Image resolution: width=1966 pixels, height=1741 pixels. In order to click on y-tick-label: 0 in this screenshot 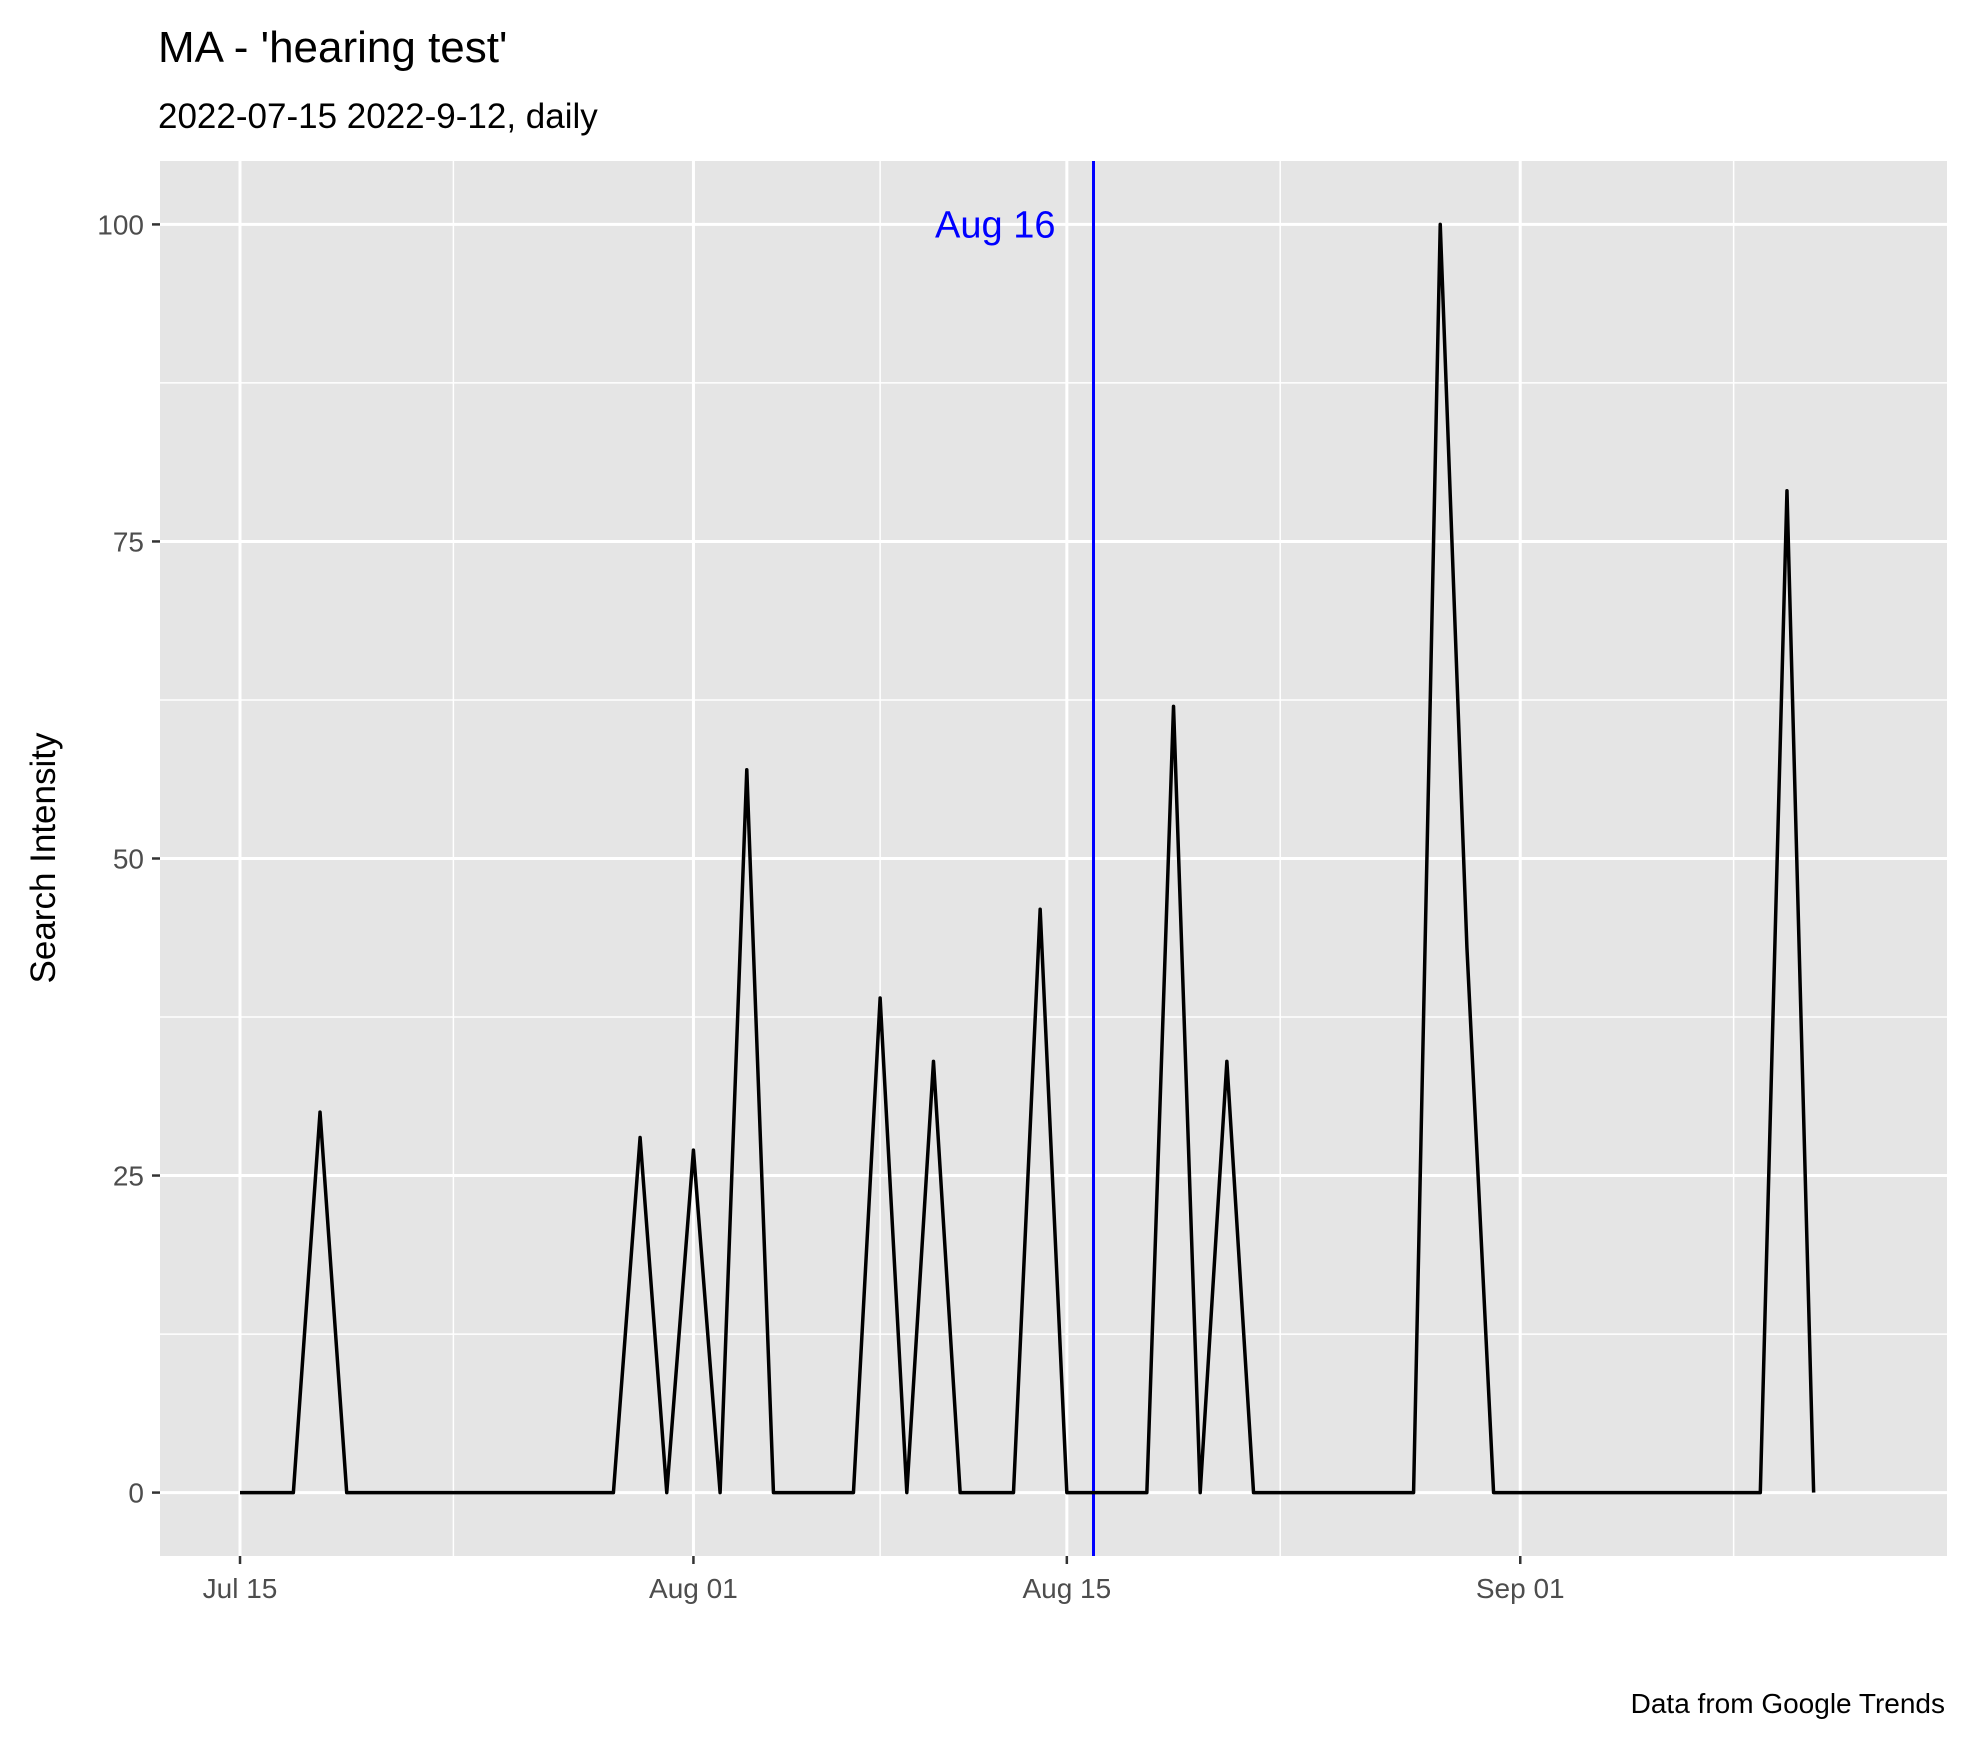, I will do `click(136, 1493)`.